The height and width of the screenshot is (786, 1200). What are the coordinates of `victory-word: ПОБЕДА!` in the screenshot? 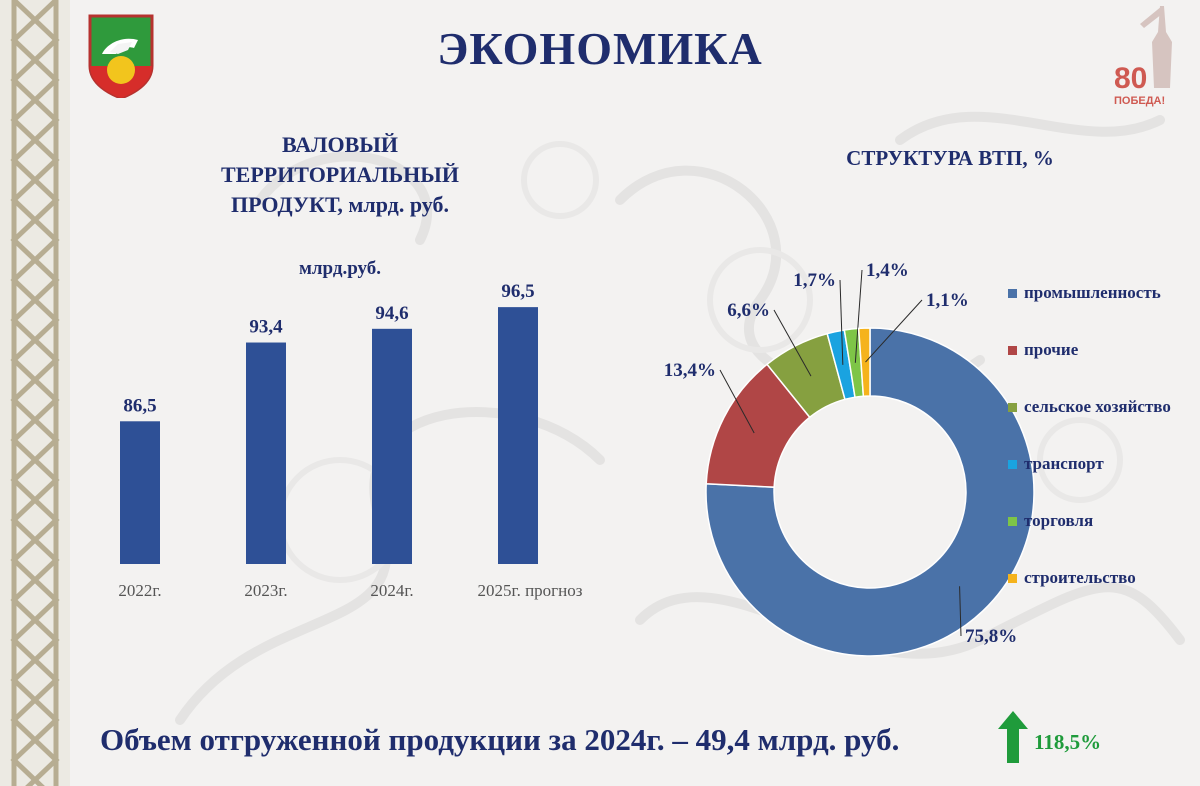 It's located at (1139, 101).